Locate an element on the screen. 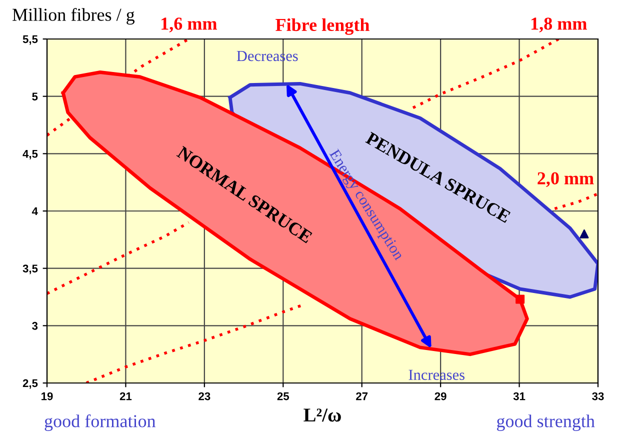 This screenshot has height=434, width=619. x-tick-label: 27 is located at coordinates (362, 396).